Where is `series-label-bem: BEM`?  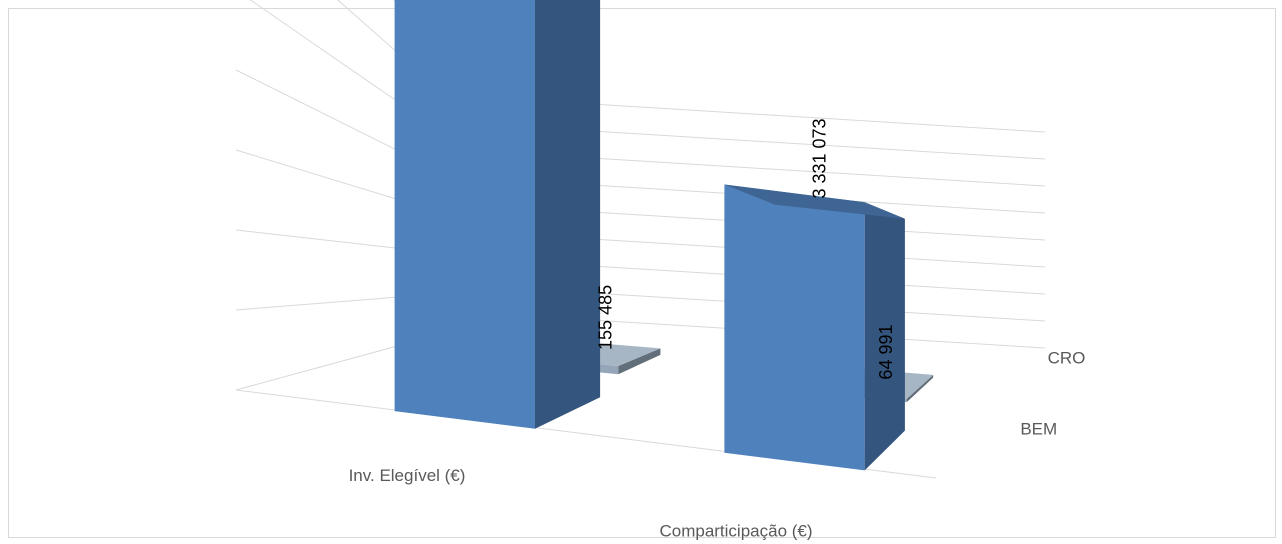 series-label-bem: BEM is located at coordinates (1038, 429).